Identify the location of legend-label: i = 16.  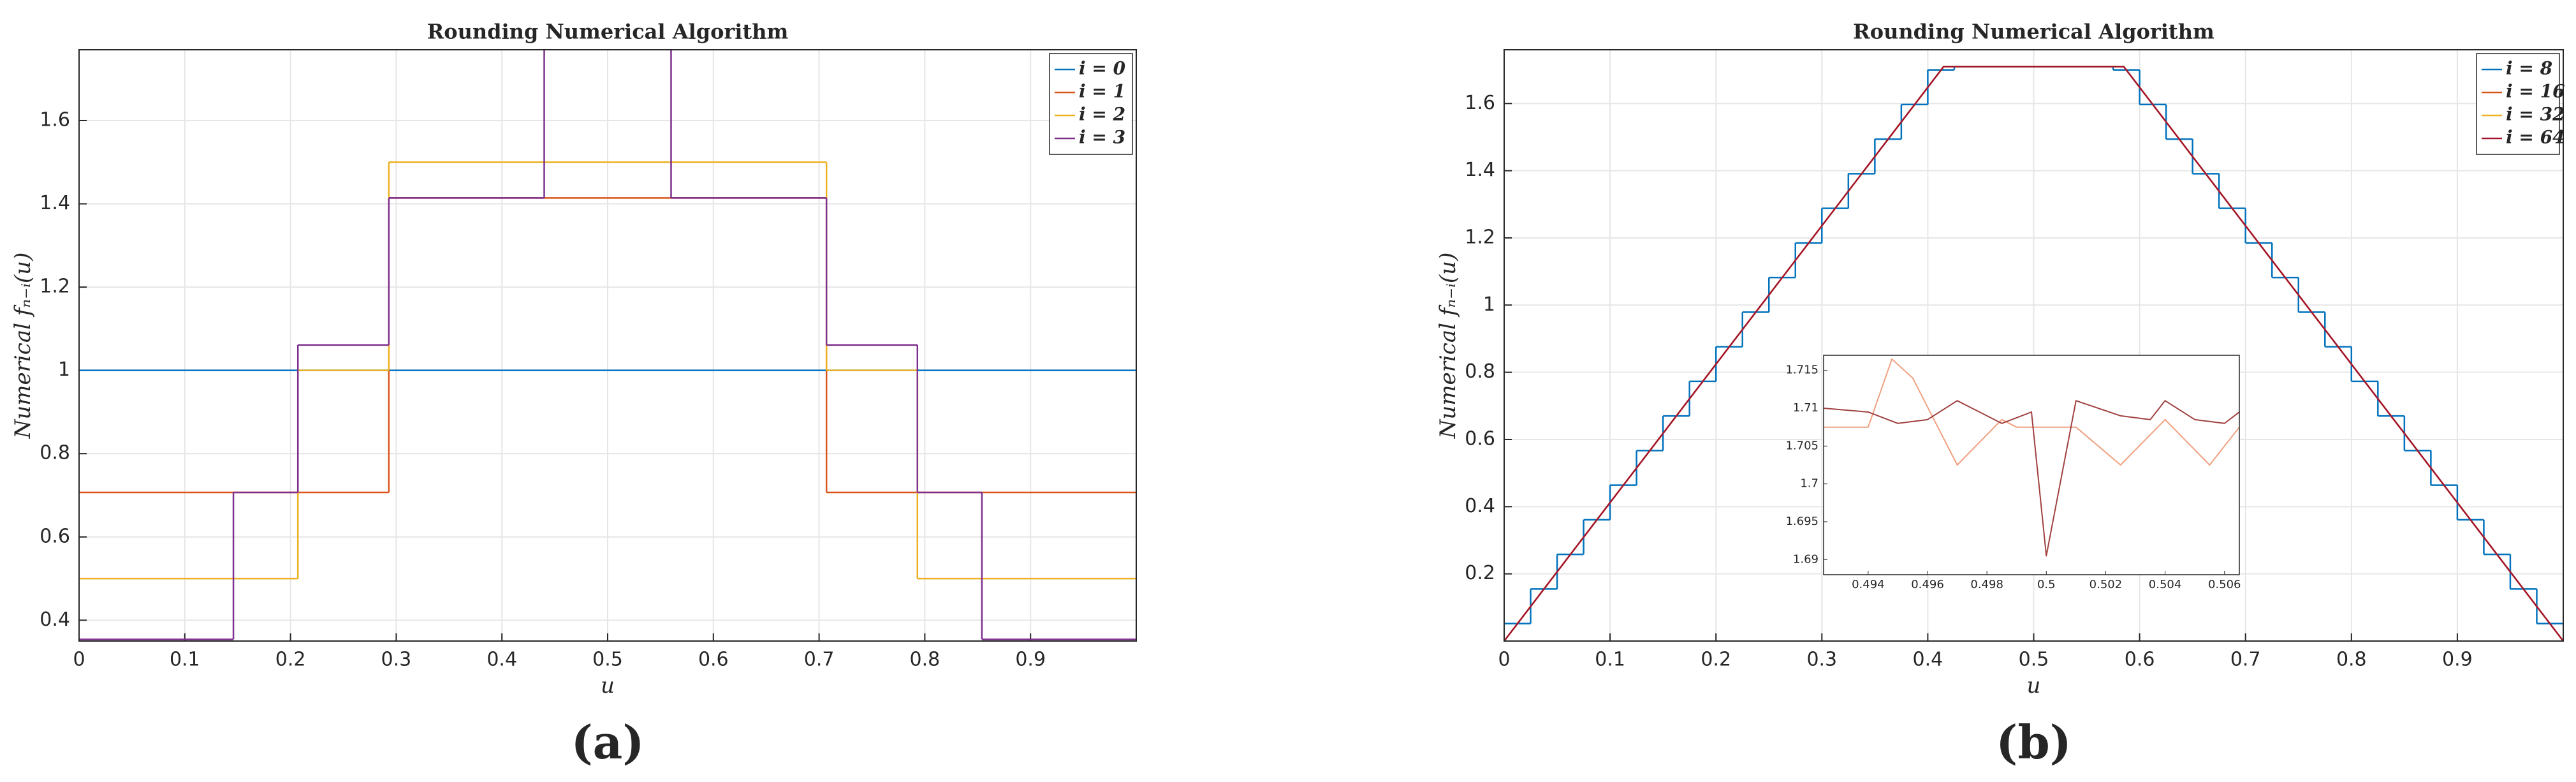
(2535, 91).